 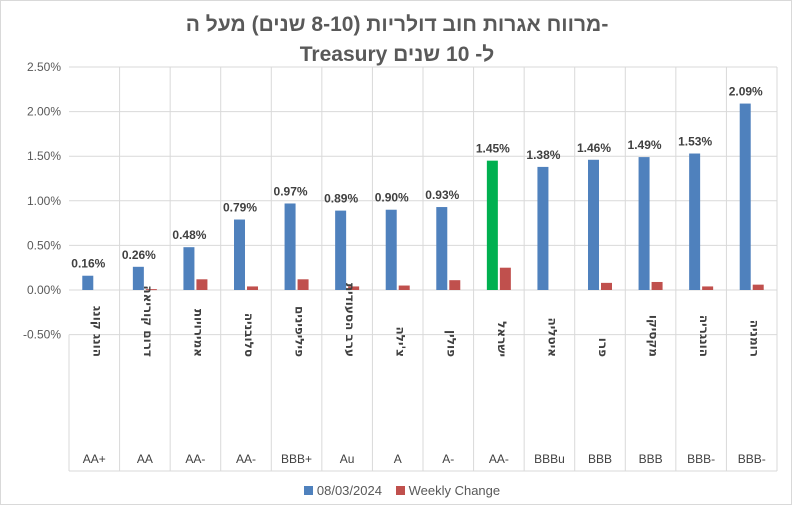 I want to click on chart-subtitle: Treasury ל- 10 שנים, so click(x=397, y=54).